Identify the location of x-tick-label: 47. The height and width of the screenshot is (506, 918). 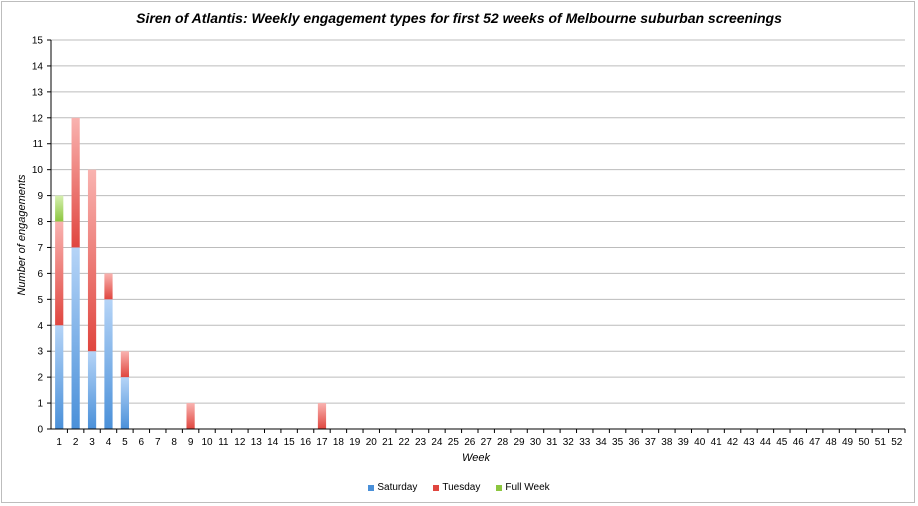
(815, 442).